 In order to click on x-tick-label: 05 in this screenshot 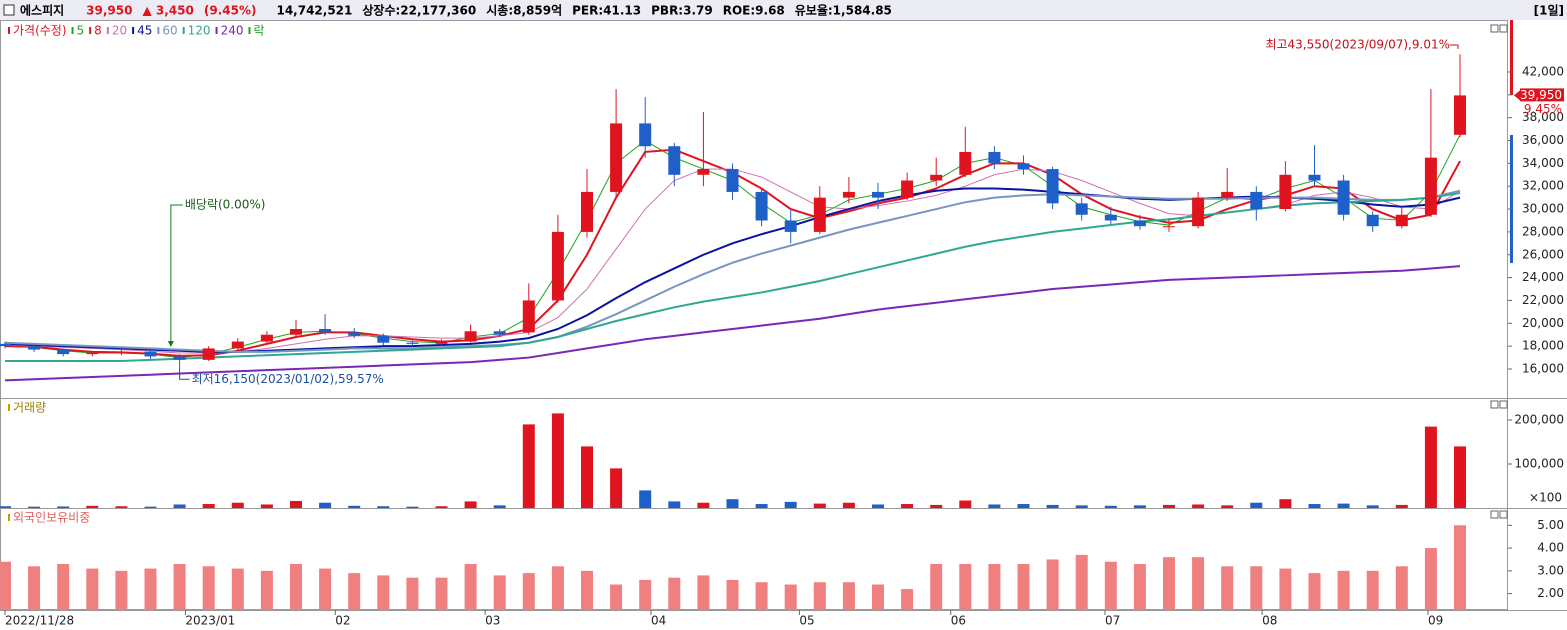, I will do `click(806, 621)`.